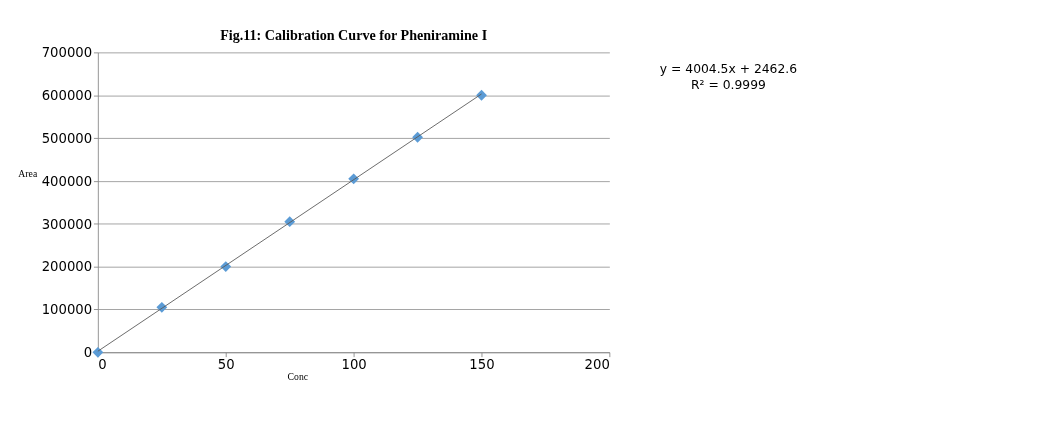 This screenshot has width=1053, height=423. I want to click on chart-title: Fig.11: Calibration Curve for Pheniramine I, so click(354, 35).